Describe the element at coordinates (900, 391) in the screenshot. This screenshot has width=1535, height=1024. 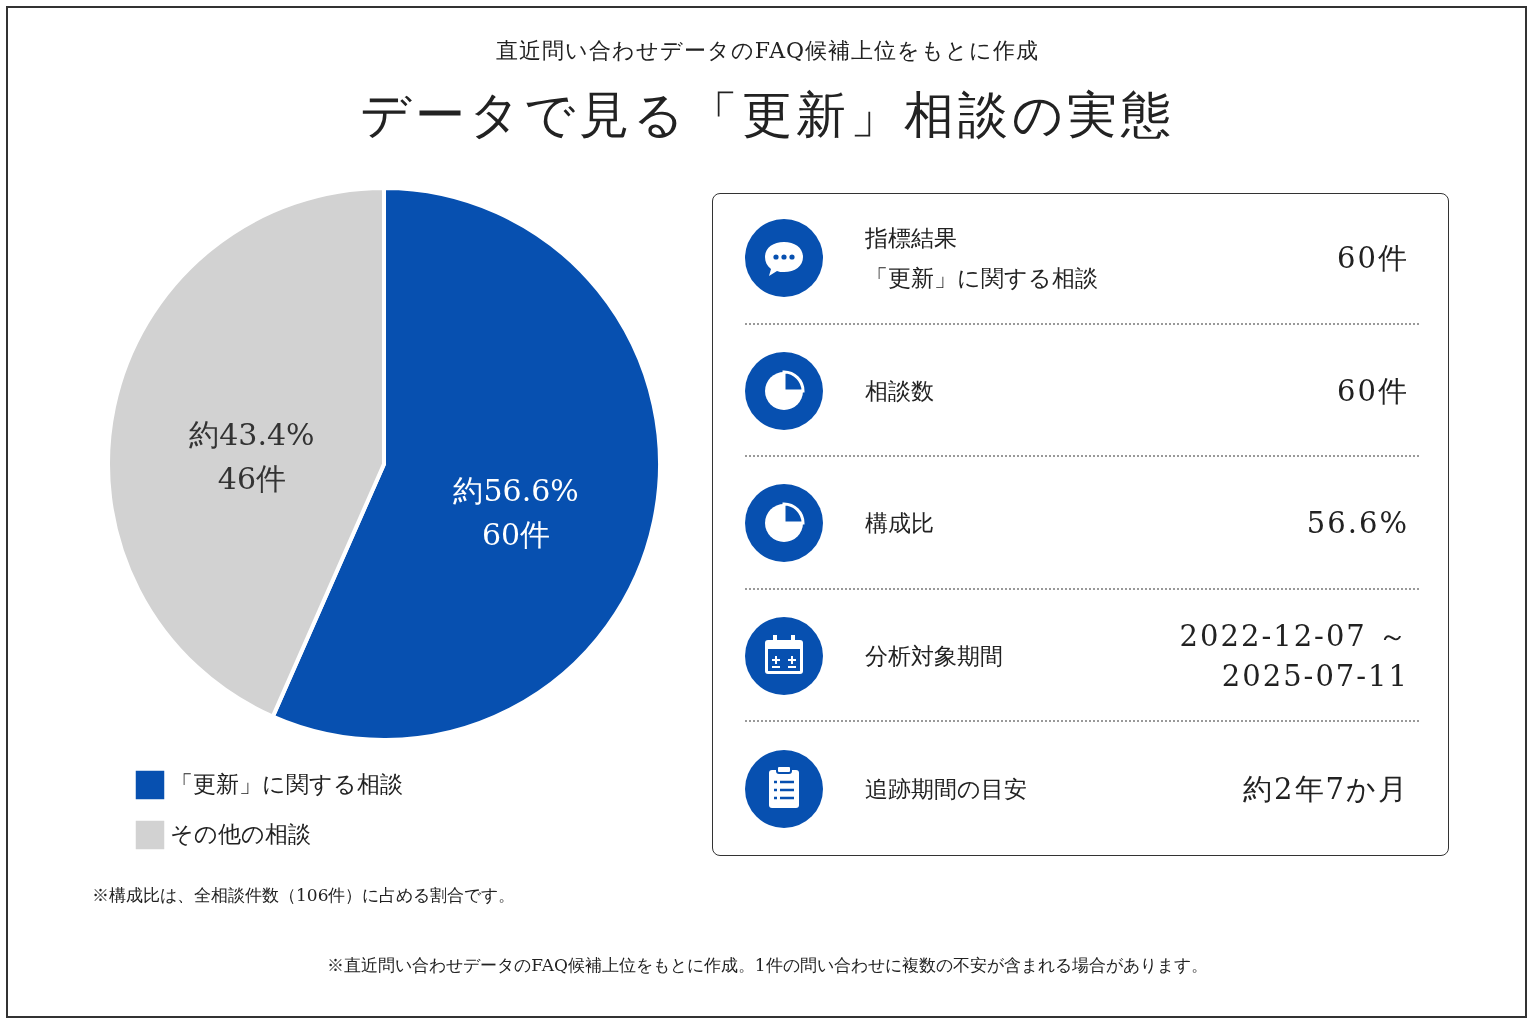
I see `category-label: 相談数` at that location.